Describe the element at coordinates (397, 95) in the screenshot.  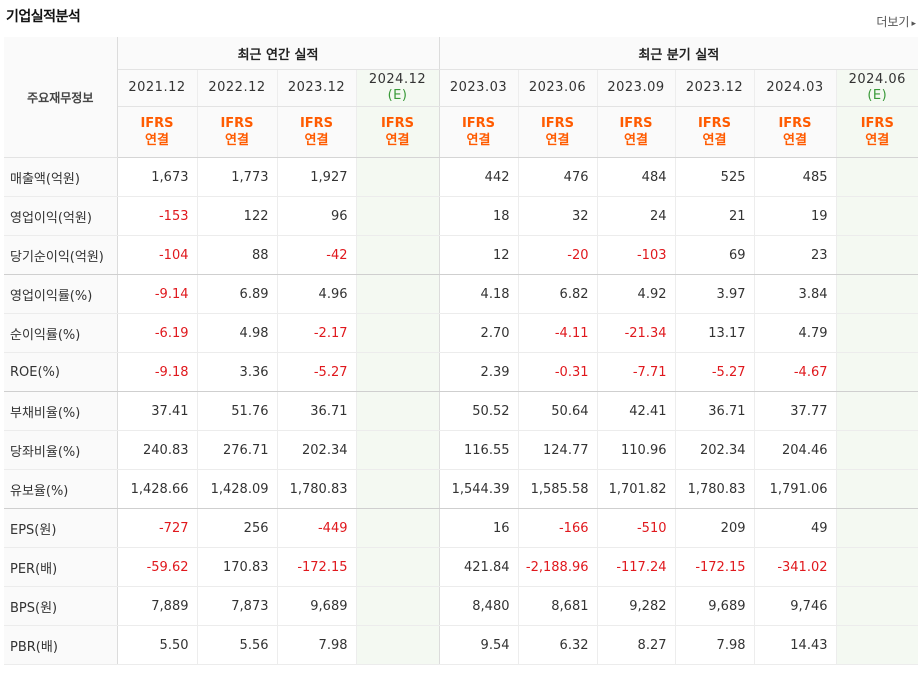
I see `estimate-label: (E)` at that location.